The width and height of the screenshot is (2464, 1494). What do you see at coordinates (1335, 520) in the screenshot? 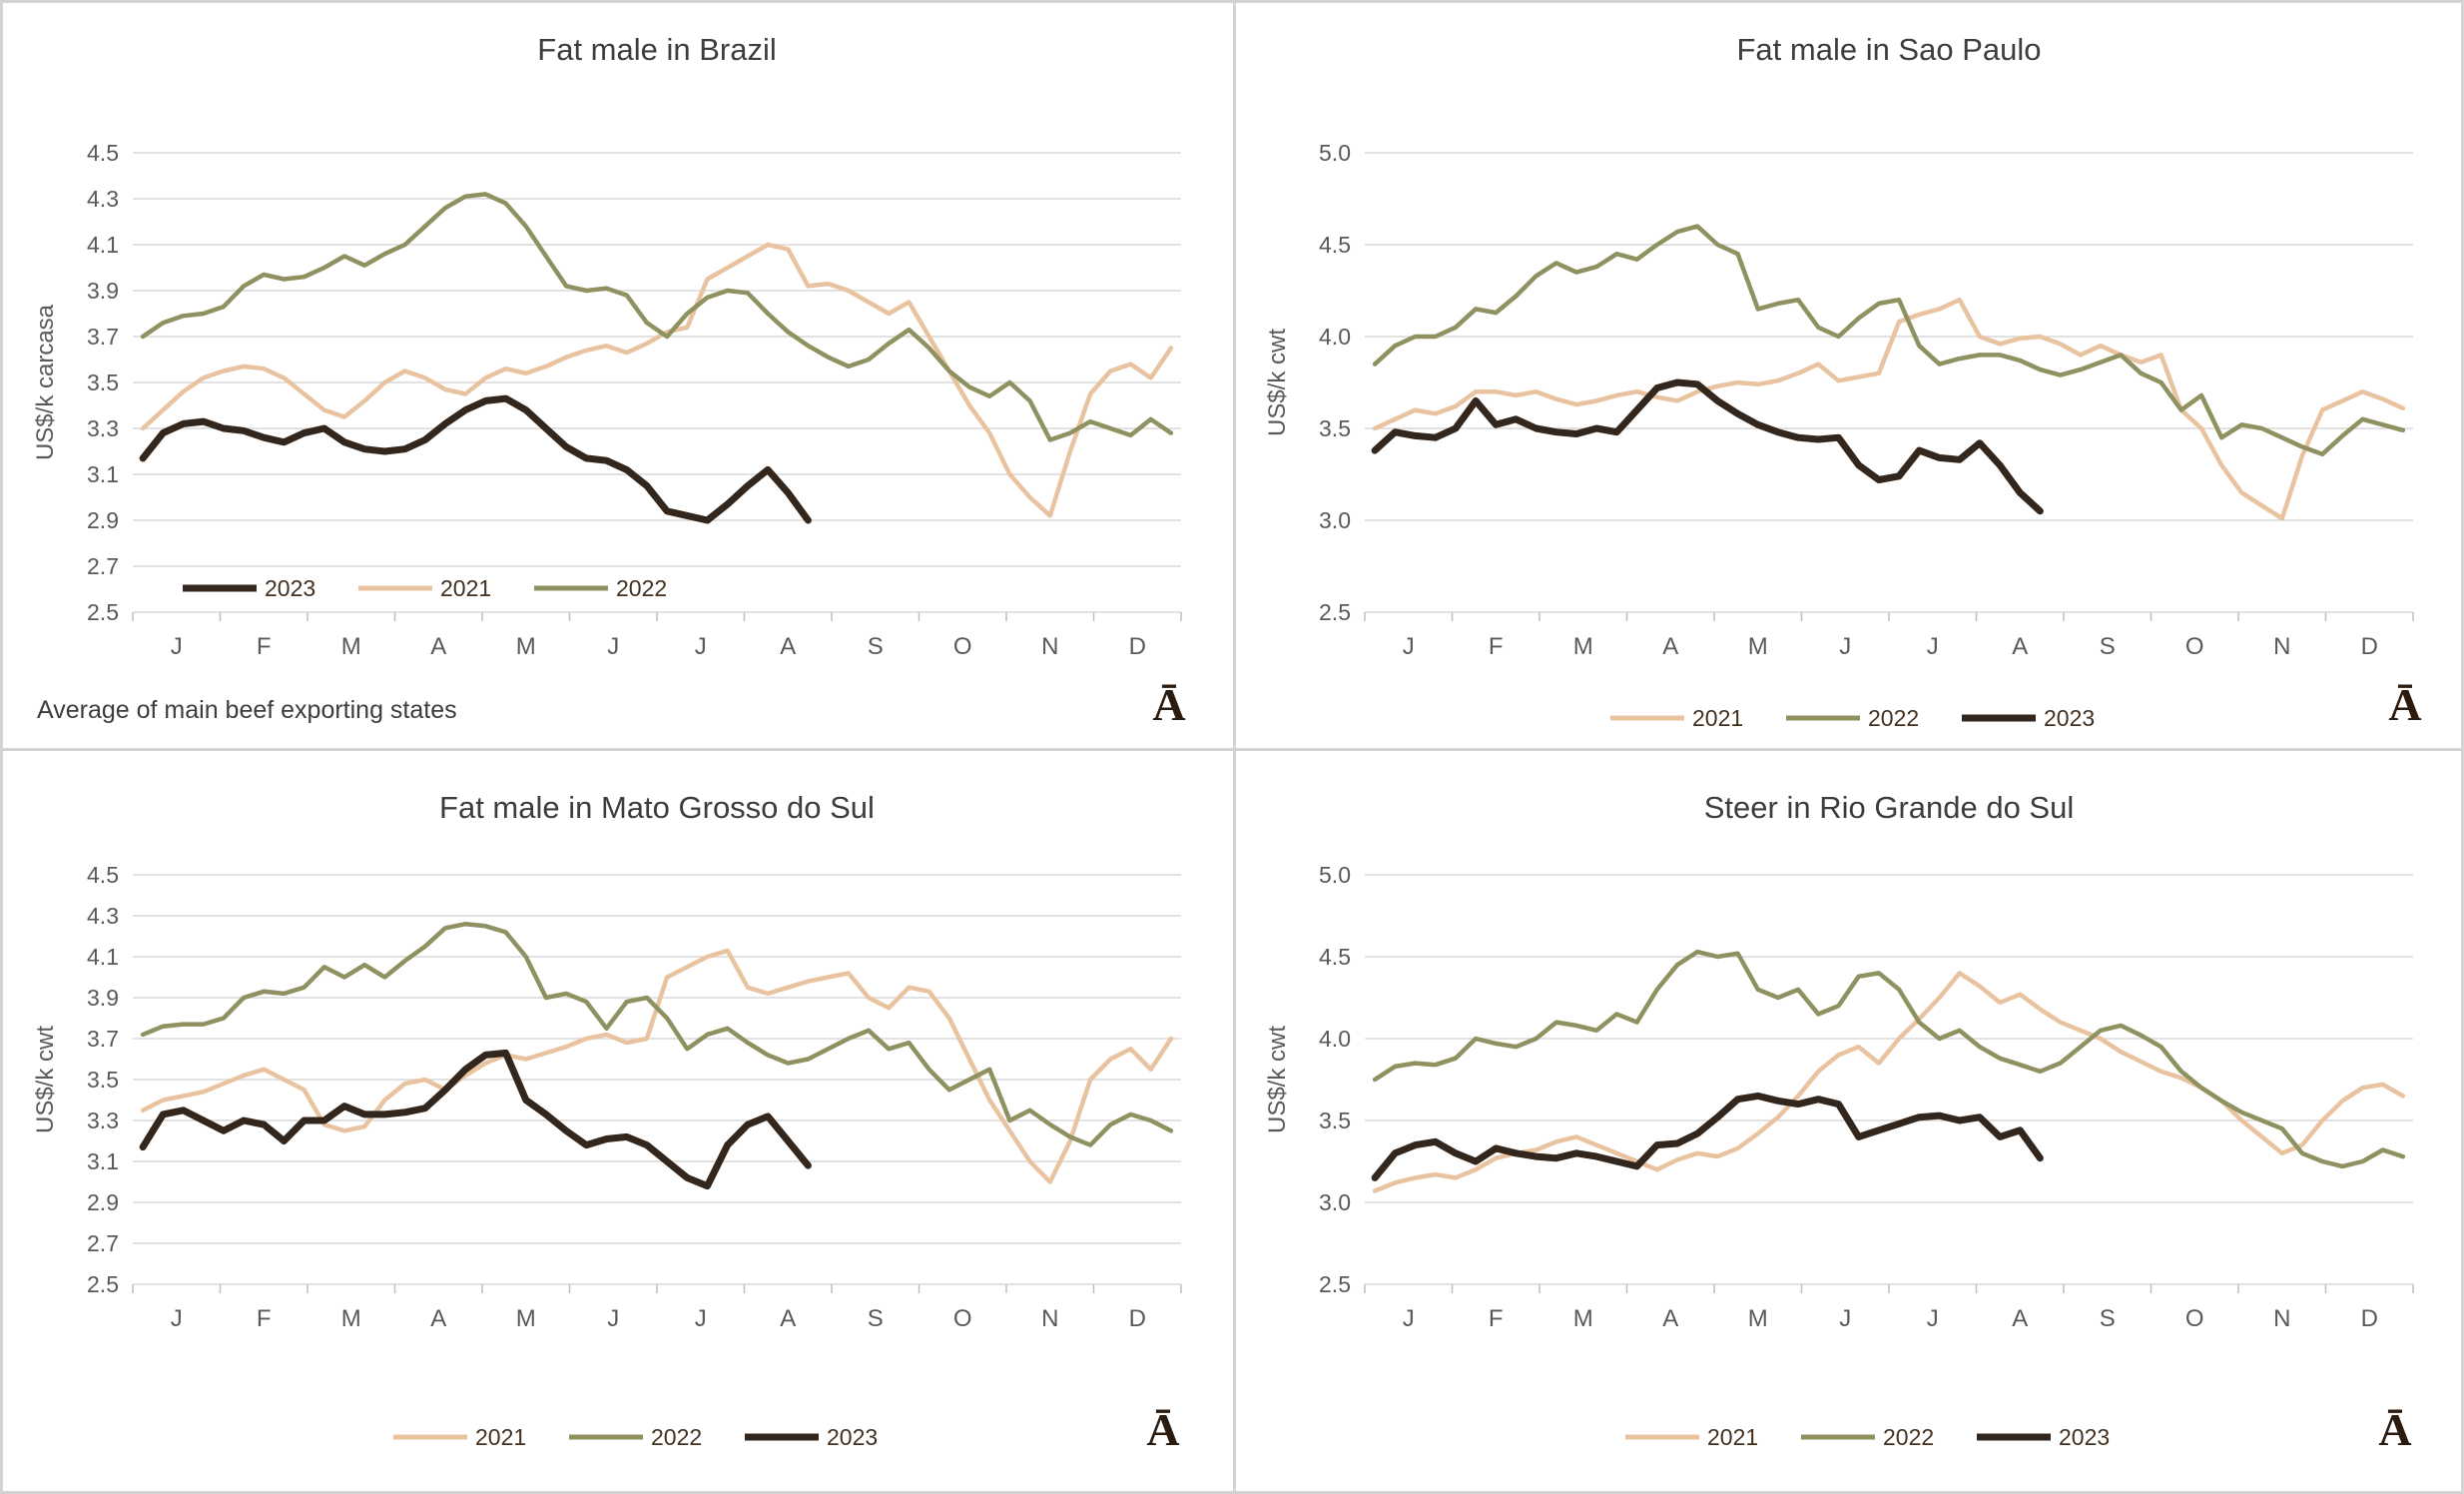
I see `y-tick-label: 3.0` at bounding box center [1335, 520].